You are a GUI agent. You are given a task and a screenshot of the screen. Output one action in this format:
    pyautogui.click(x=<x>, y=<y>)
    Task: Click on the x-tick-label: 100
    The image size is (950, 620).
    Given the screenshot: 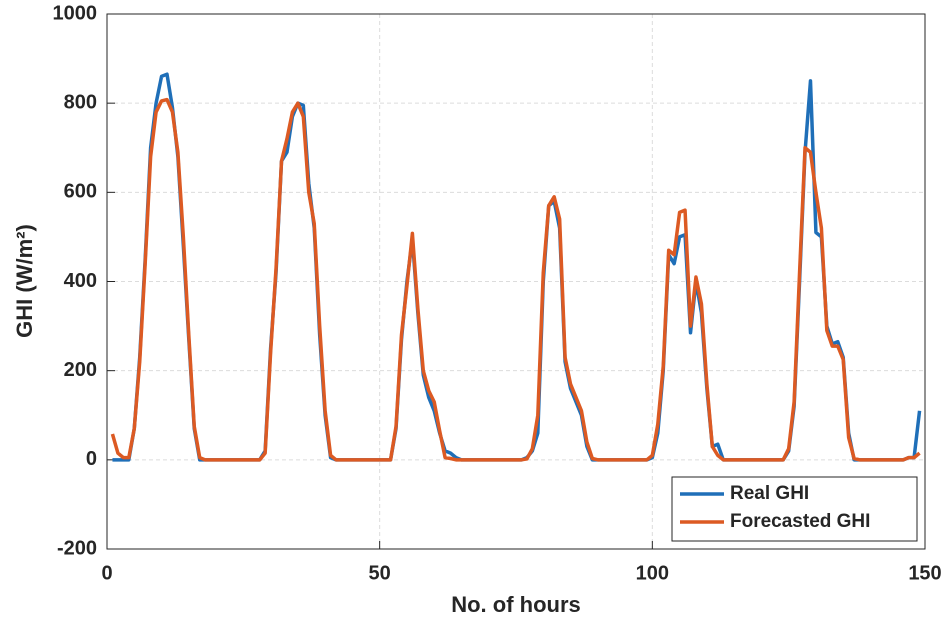 What is the action you would take?
    pyautogui.click(x=652, y=573)
    